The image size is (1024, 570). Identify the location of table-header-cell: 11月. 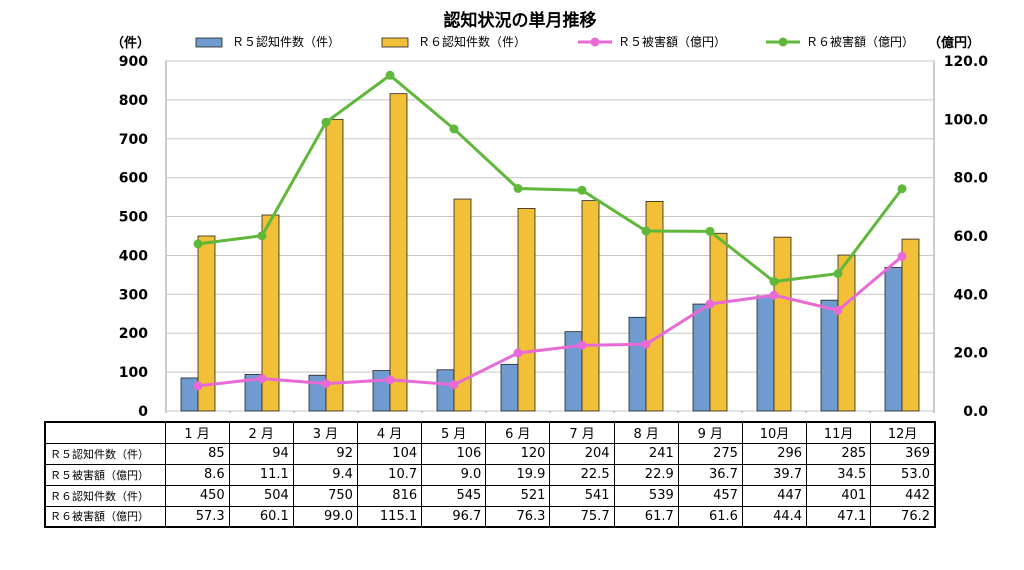
(839, 432).